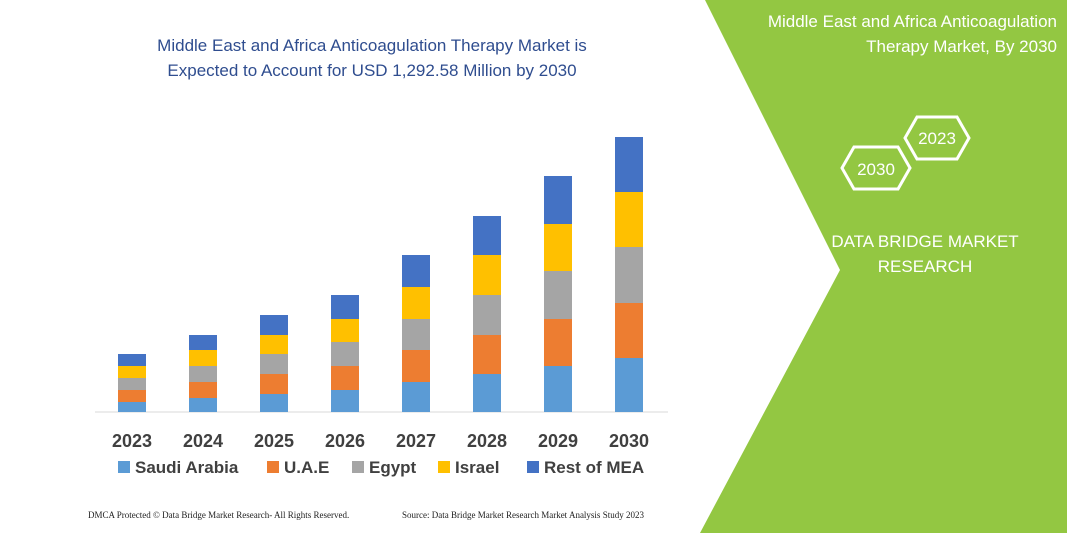  What do you see at coordinates (274, 441) in the screenshot?
I see `x-tick-label: 2025` at bounding box center [274, 441].